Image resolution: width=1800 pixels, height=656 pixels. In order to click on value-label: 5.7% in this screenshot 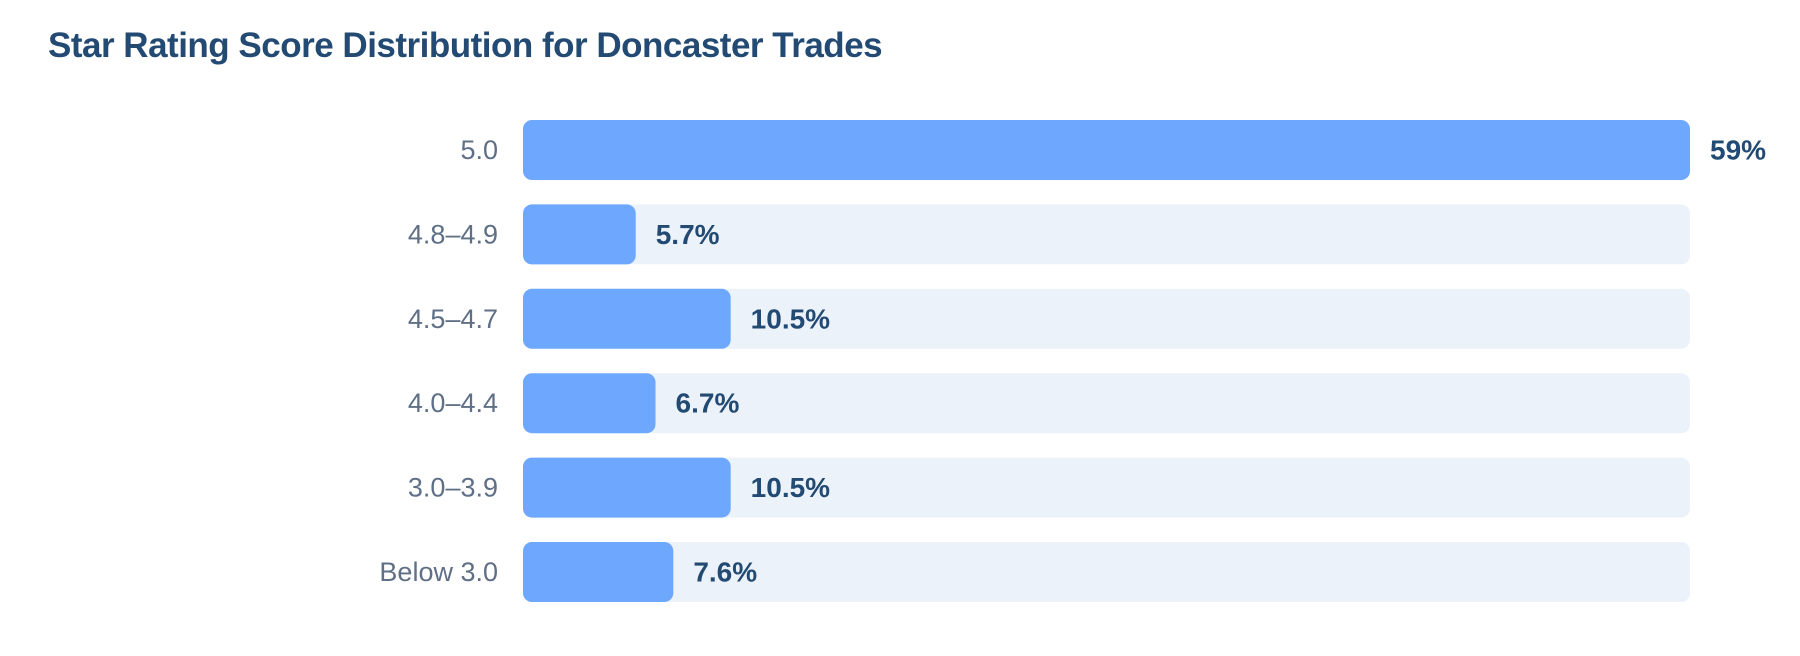, I will do `click(688, 234)`.